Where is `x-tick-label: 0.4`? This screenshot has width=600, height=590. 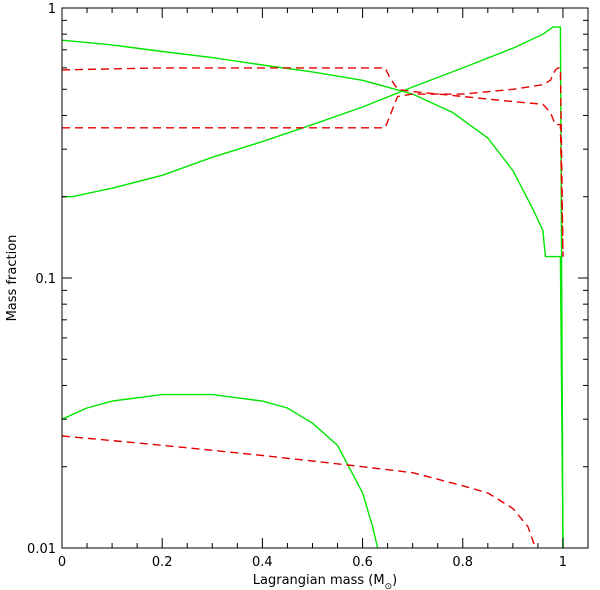 x-tick-label: 0.4 is located at coordinates (262, 562).